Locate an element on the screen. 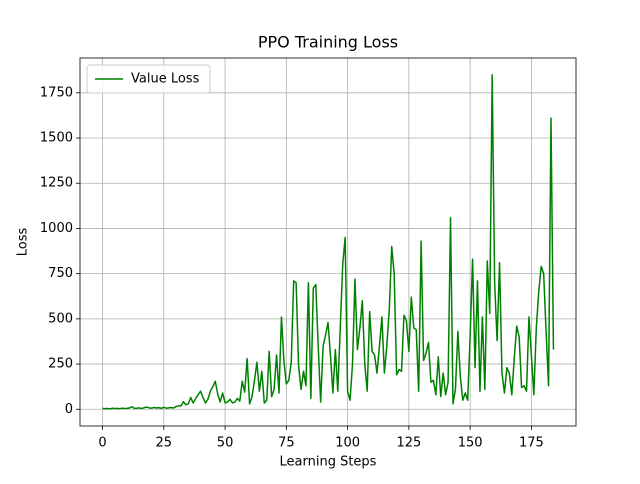 This screenshot has width=640, height=484. x-tick-label: 150 is located at coordinates (470, 443).